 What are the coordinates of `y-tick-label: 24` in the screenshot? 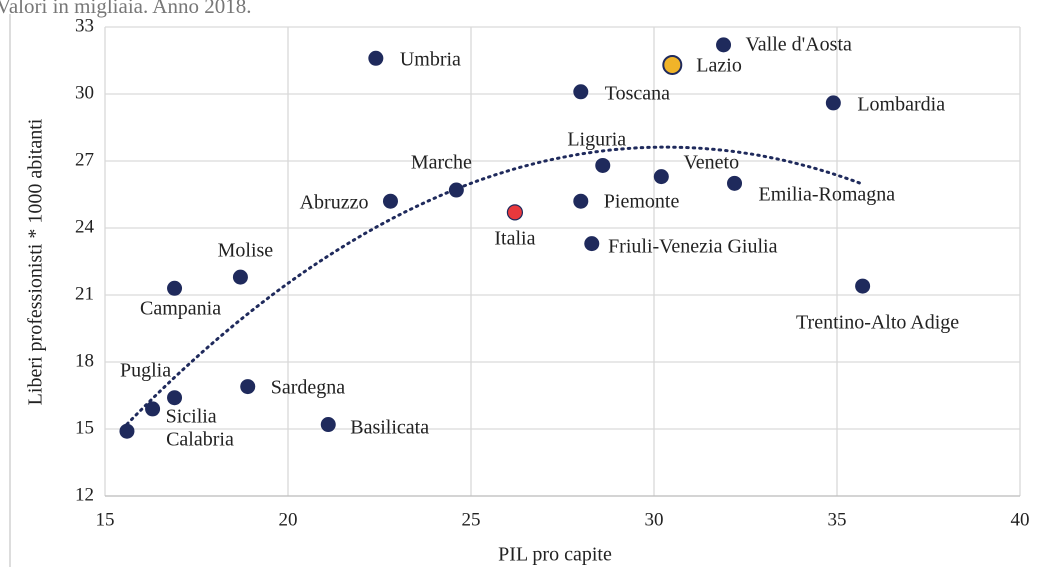 It's located at (85, 226).